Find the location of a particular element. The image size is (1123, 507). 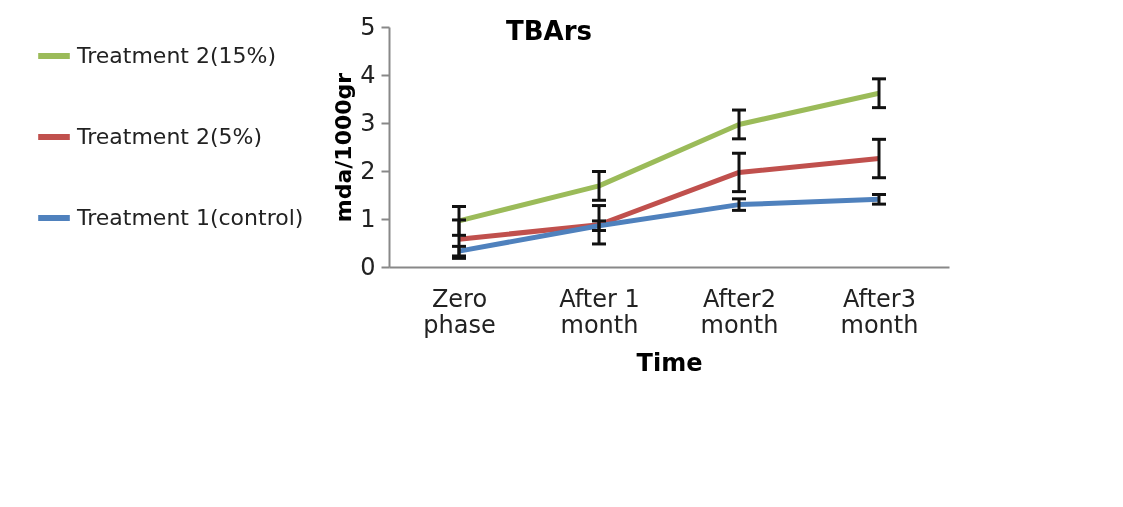

y-tick-label: 3 is located at coordinates (368, 122).